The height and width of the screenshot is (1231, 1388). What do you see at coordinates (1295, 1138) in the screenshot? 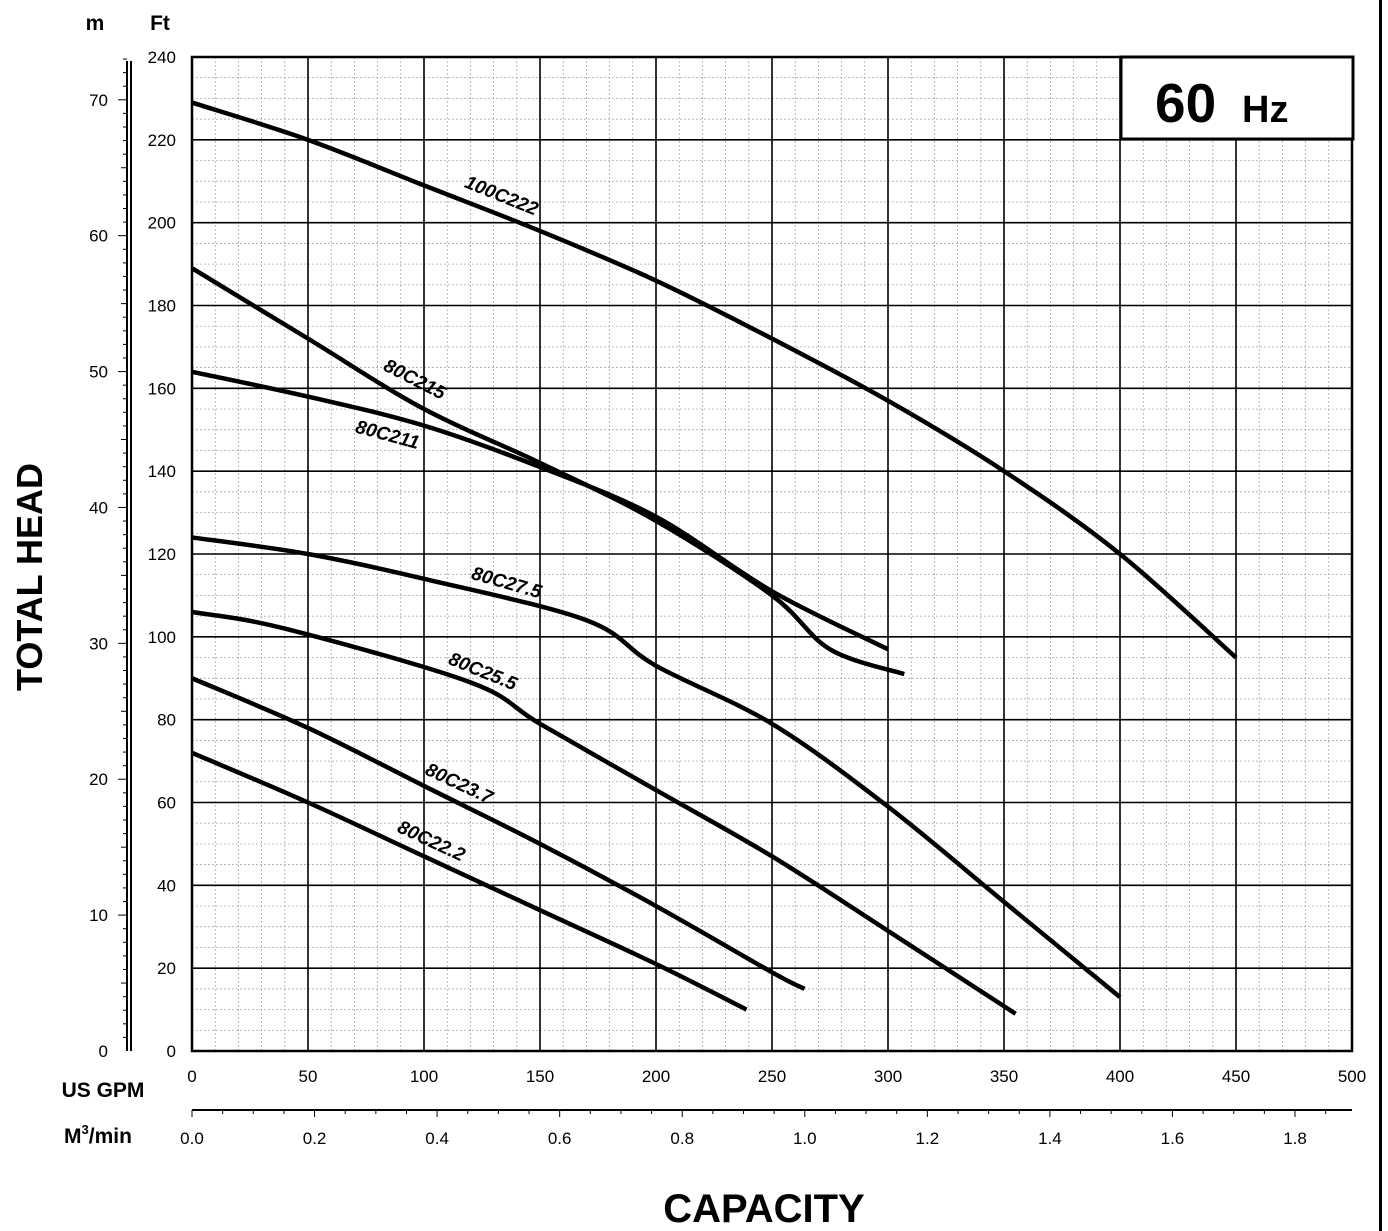
I see `x2-tick-label: 1.8` at bounding box center [1295, 1138].